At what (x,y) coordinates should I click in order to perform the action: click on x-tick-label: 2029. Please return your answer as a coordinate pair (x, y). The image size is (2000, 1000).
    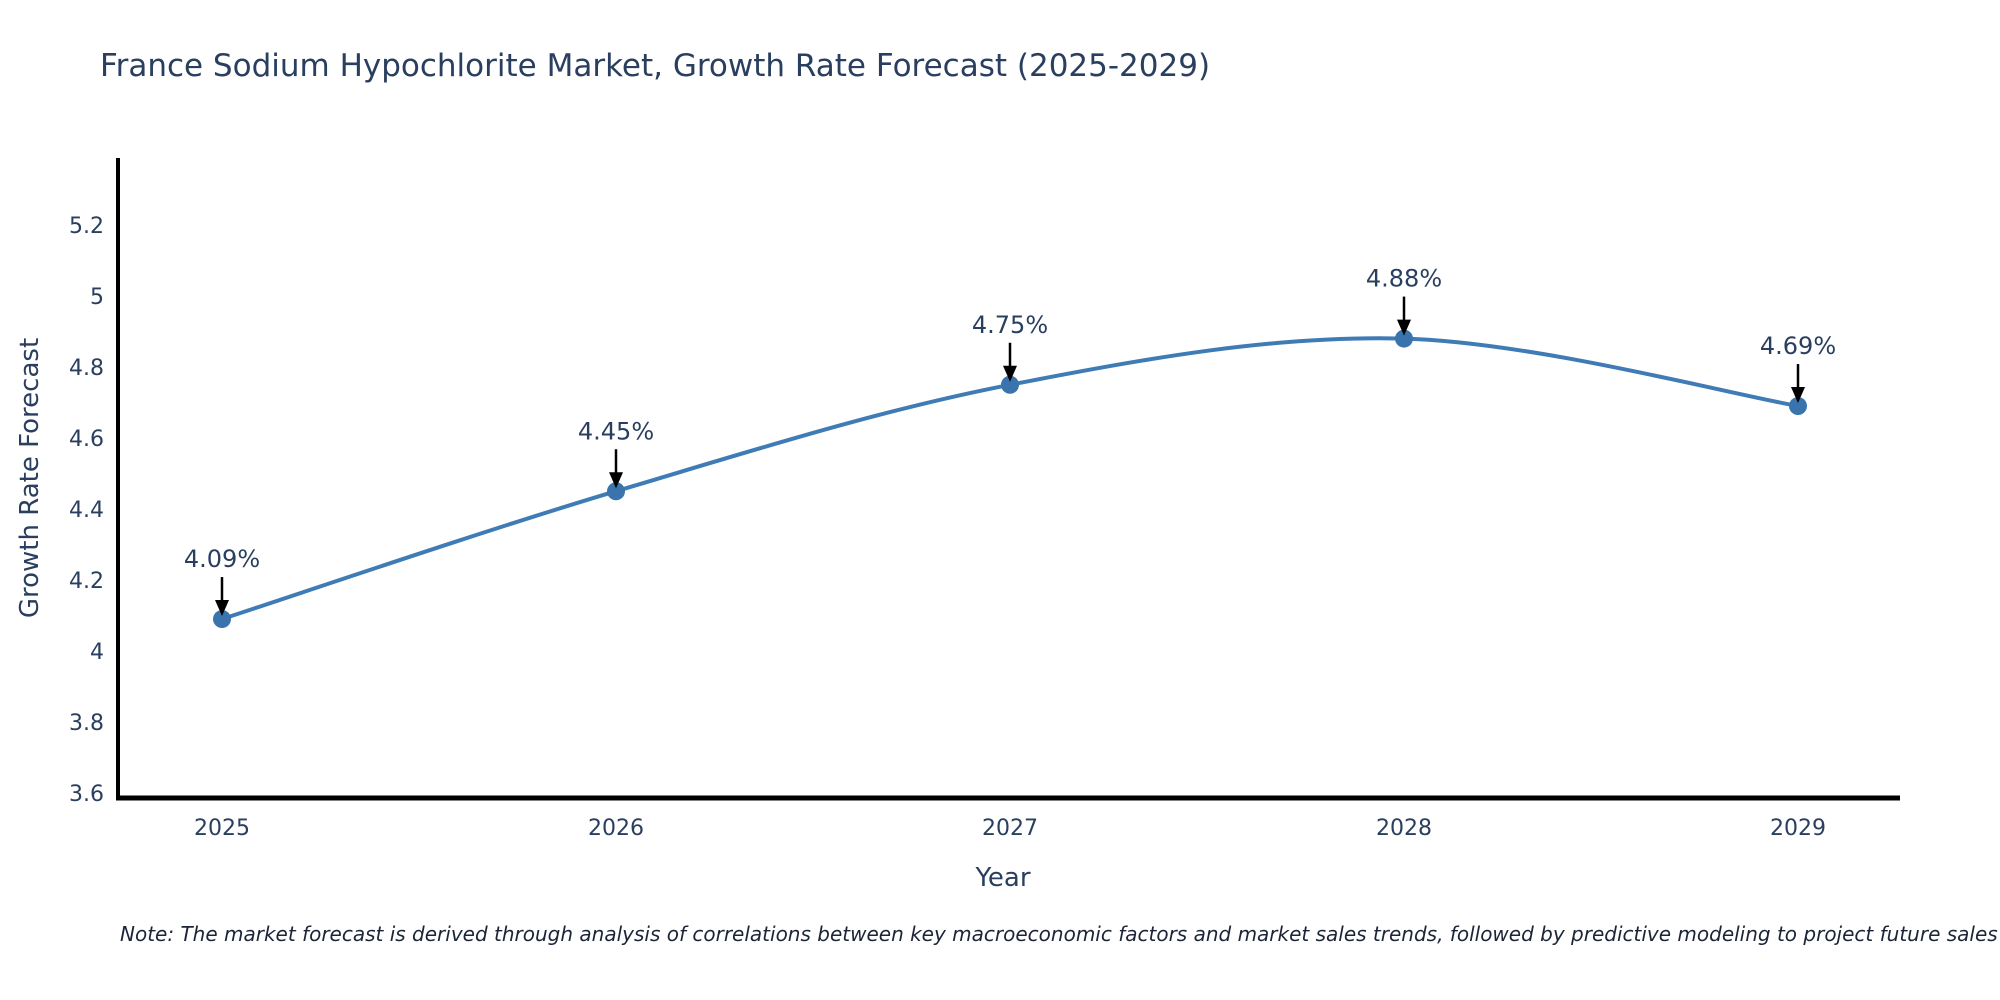
    Looking at the image, I should click on (1798, 828).